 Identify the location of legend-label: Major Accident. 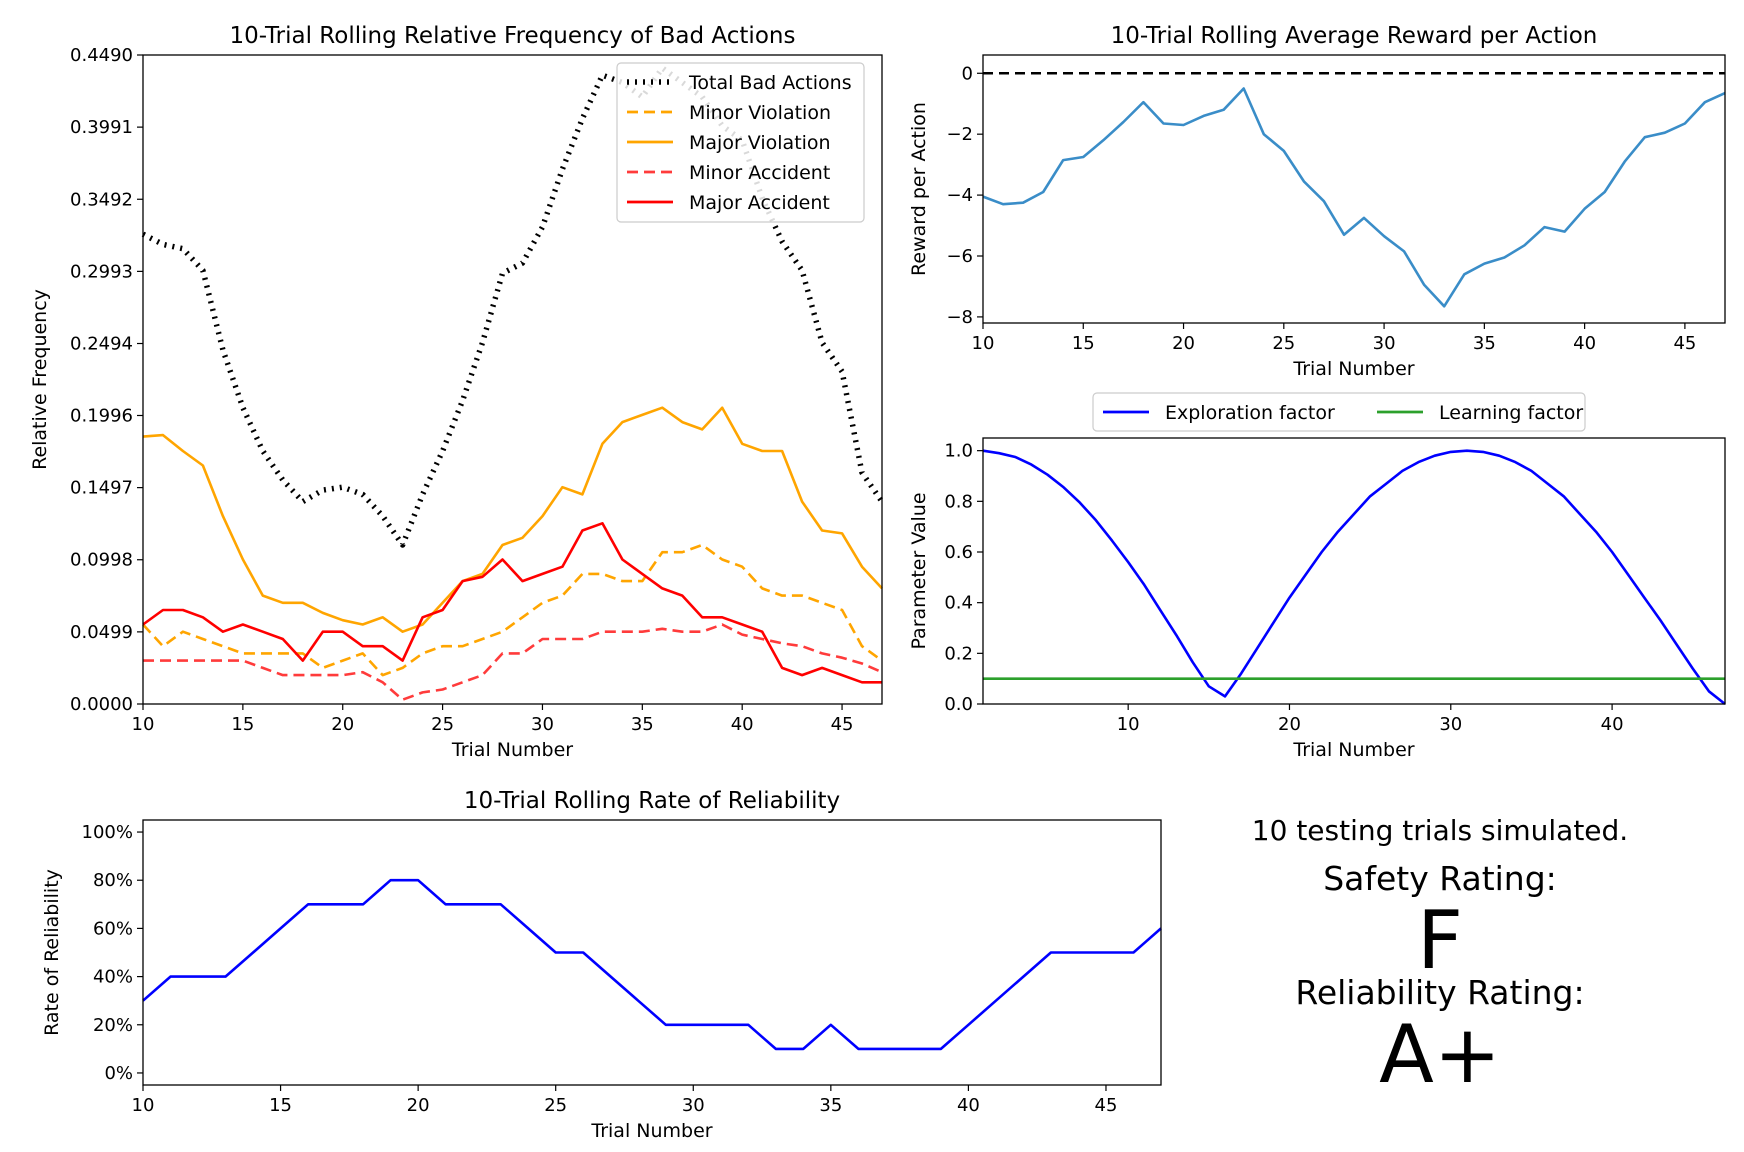
(759, 203).